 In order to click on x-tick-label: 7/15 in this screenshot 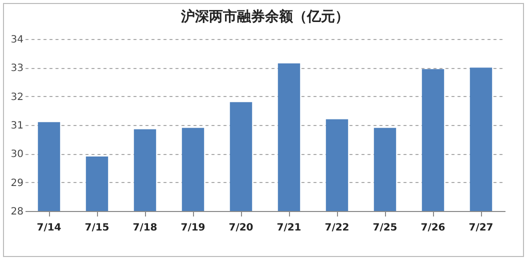, I will do `click(97, 228)`.